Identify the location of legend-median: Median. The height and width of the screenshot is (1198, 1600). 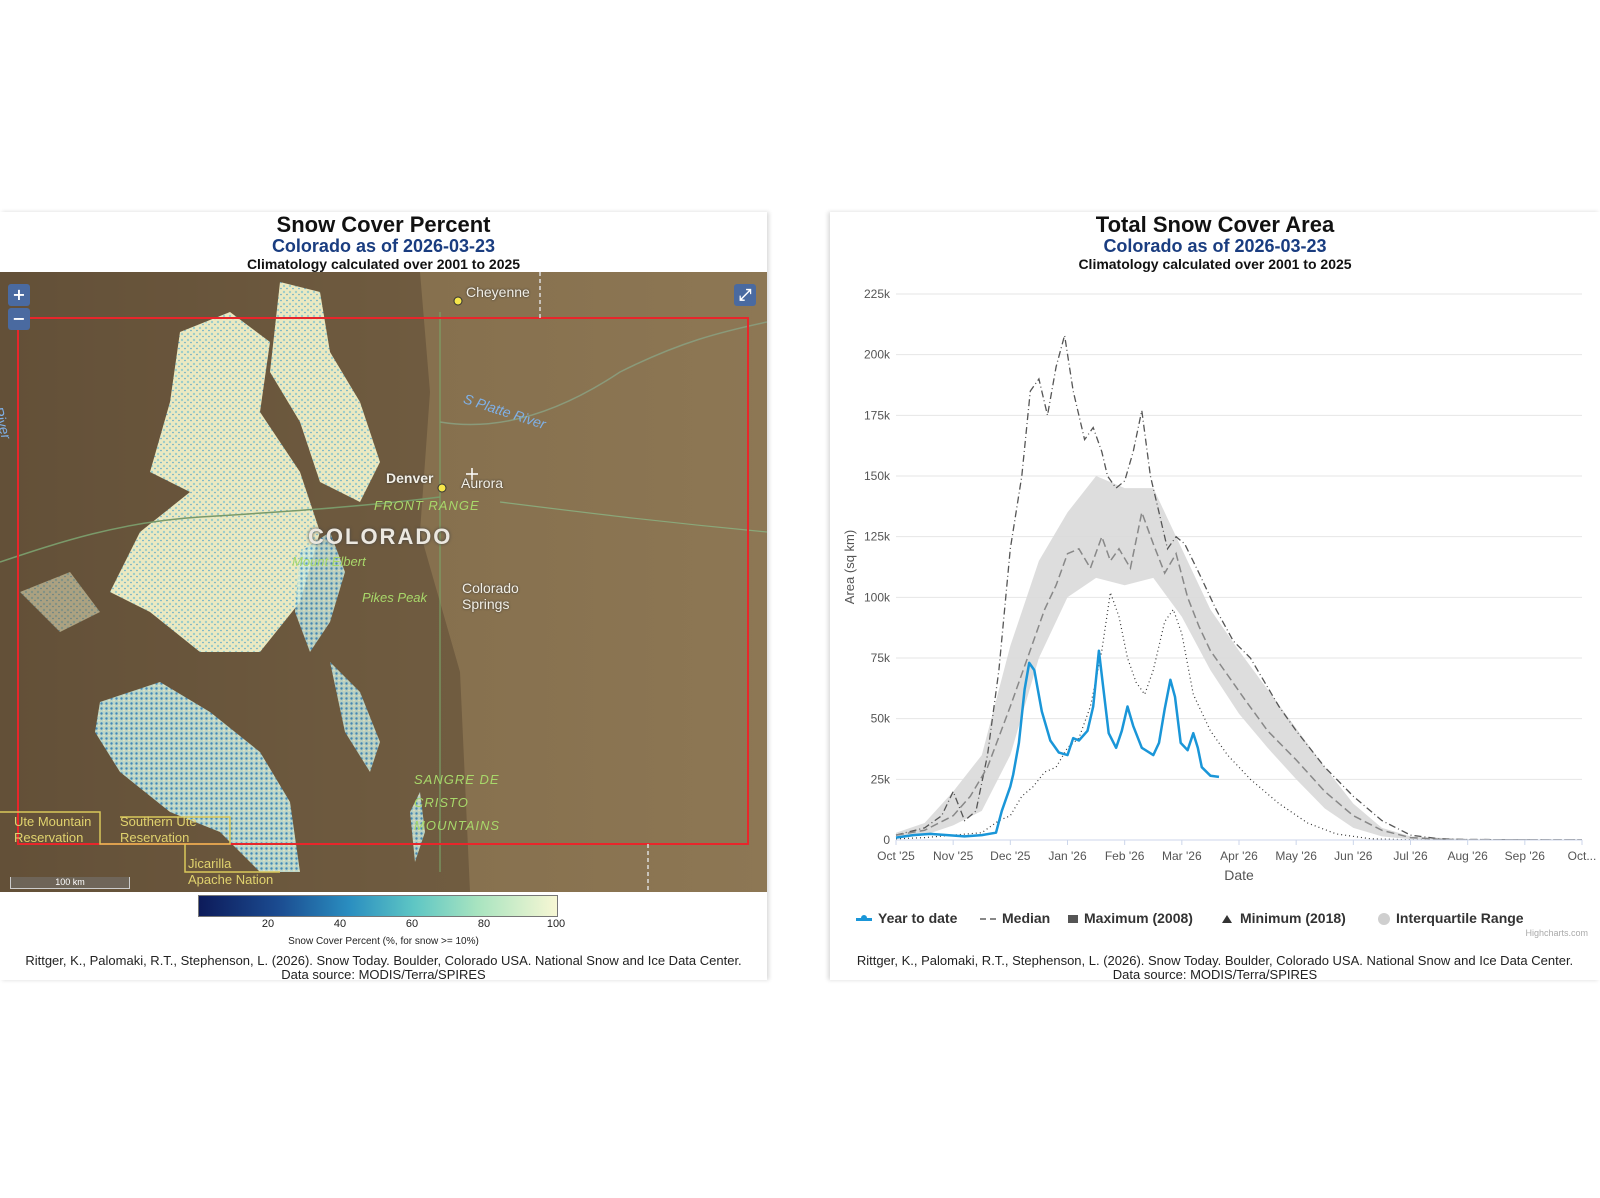
(1015, 918).